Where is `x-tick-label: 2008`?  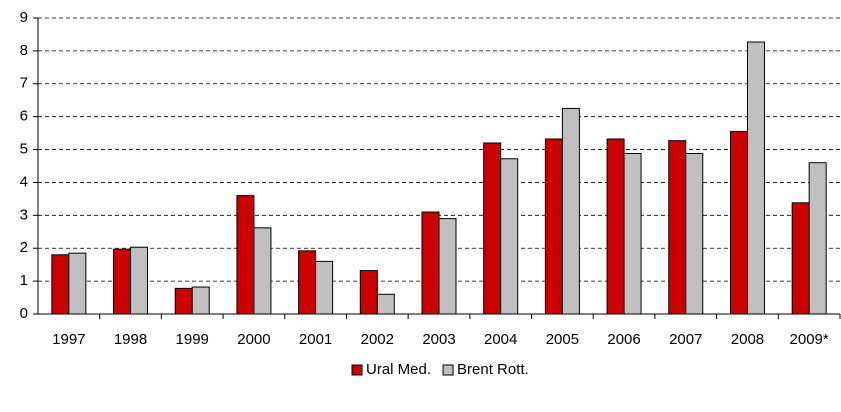 x-tick-label: 2008 is located at coordinates (747, 339).